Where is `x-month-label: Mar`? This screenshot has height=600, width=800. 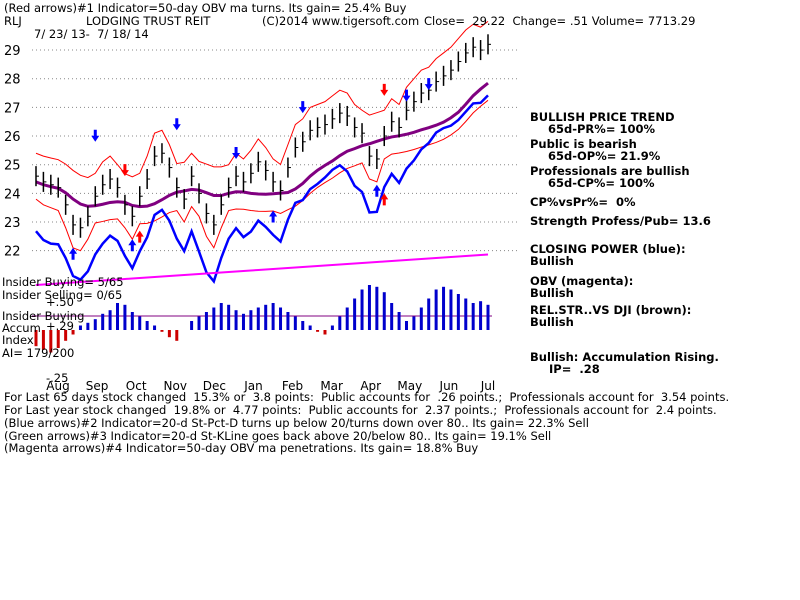
x-month-label: Mar is located at coordinates (331, 386).